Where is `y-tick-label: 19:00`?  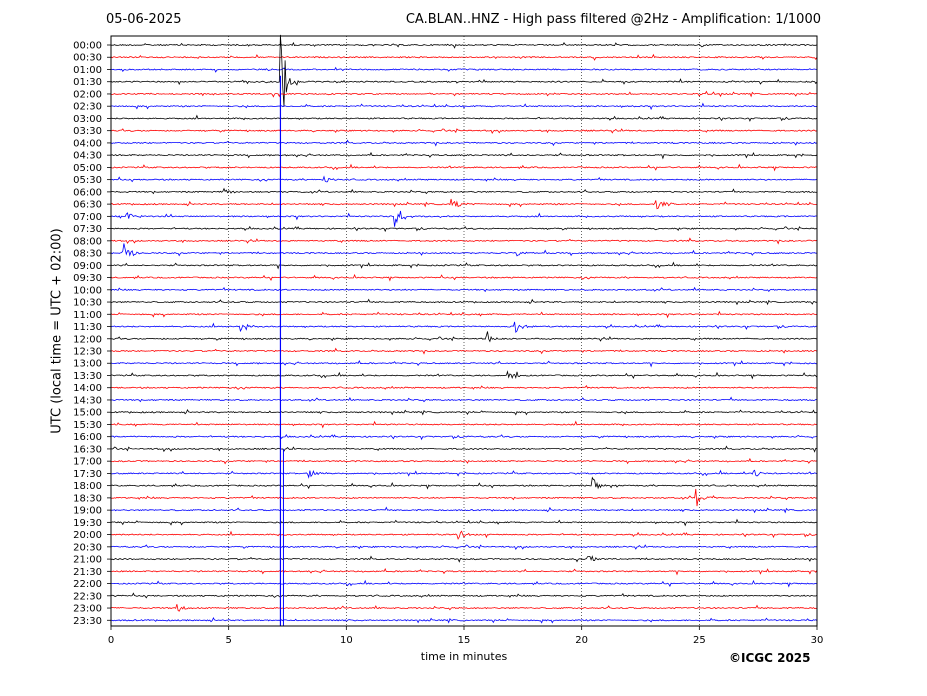 y-tick-label: 19:00 is located at coordinates (87, 511).